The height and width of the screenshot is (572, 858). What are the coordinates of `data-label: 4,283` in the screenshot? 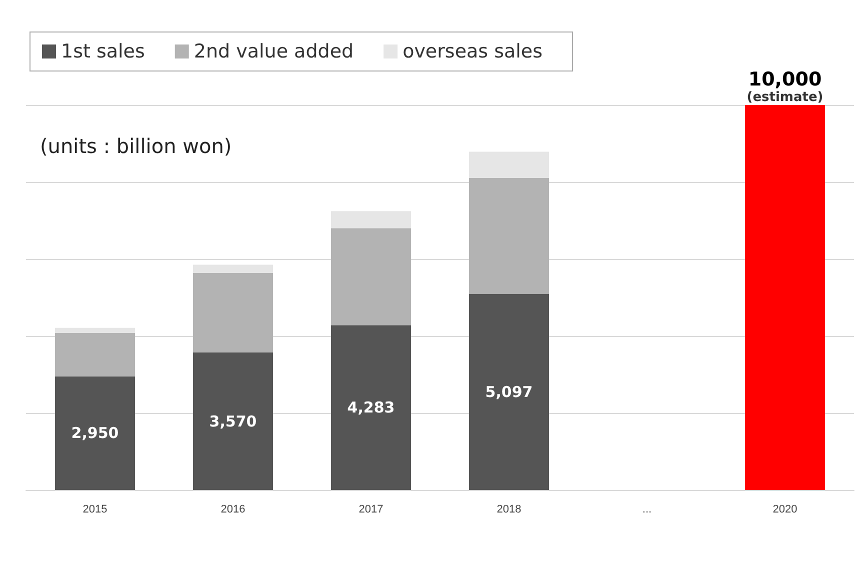 It's located at (371, 407).